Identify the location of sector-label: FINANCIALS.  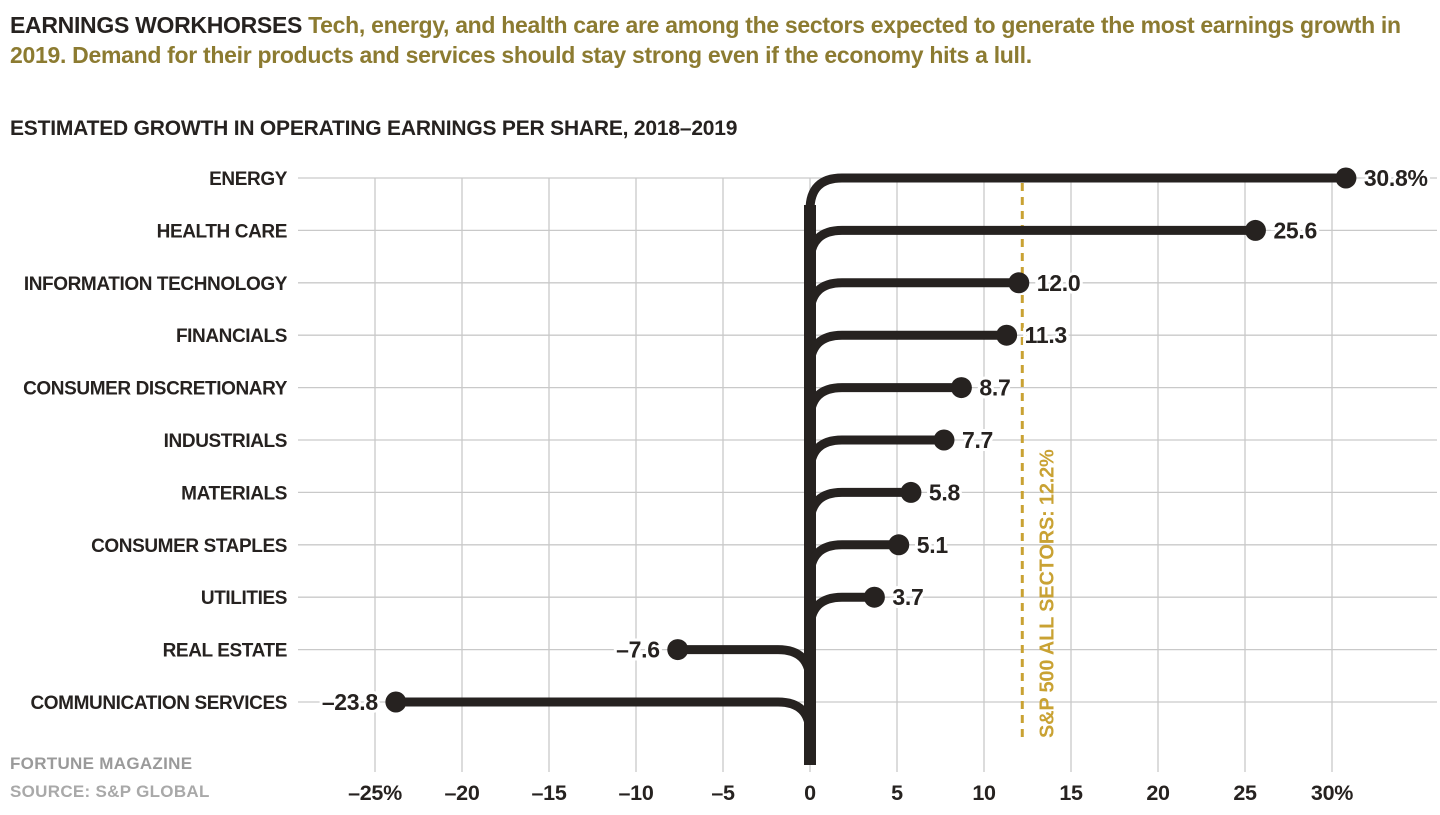
(231, 336).